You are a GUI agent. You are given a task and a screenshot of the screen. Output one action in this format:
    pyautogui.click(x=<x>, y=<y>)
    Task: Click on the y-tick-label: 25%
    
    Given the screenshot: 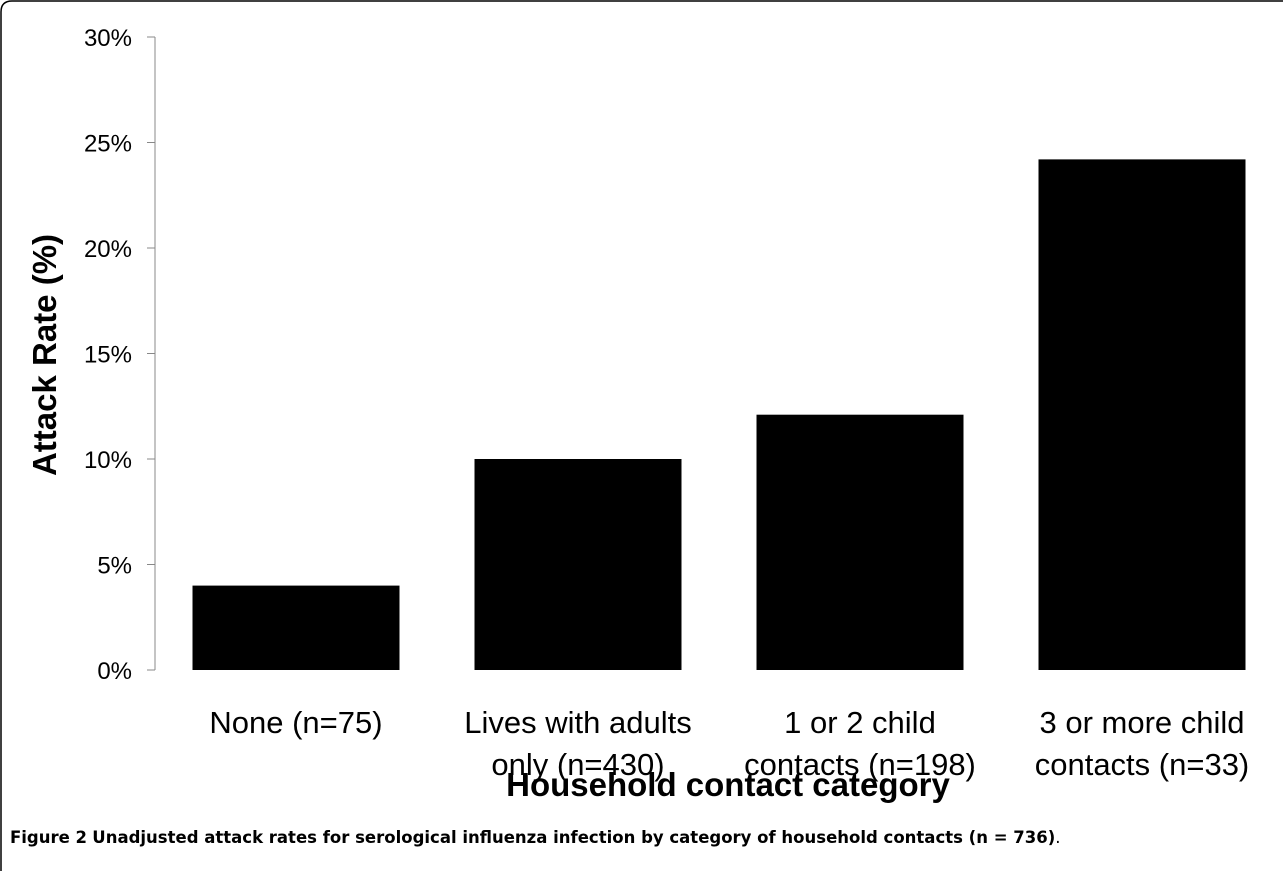 What is the action you would take?
    pyautogui.click(x=108, y=144)
    